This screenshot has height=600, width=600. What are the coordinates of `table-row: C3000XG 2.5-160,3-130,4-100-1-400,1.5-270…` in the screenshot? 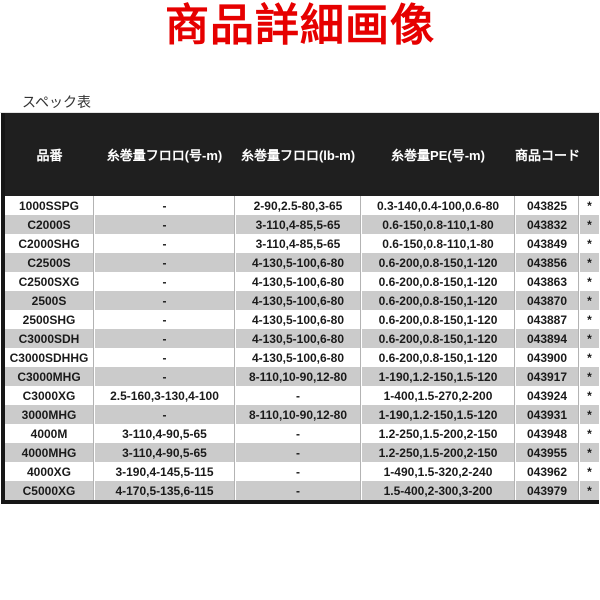 It's located at (302, 395).